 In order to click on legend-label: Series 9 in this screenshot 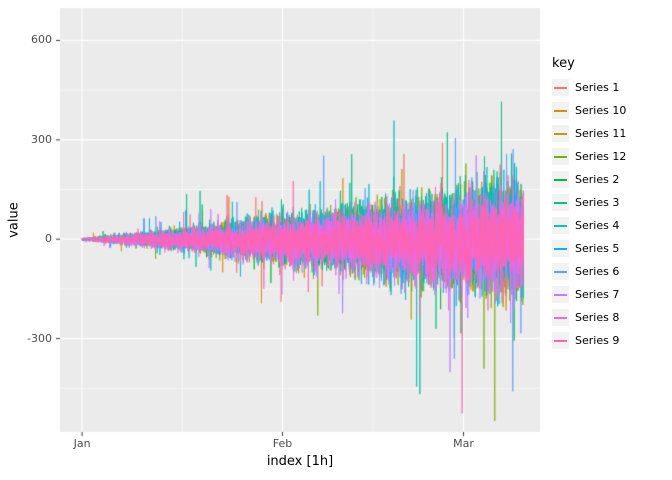, I will do `click(597, 340)`.